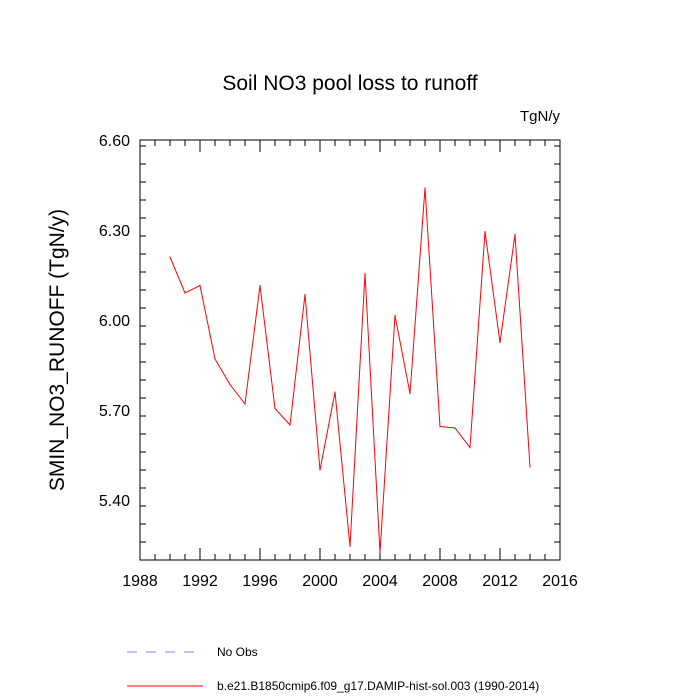  What do you see at coordinates (500, 581) in the screenshot?
I see `x-tick-label: 2012` at bounding box center [500, 581].